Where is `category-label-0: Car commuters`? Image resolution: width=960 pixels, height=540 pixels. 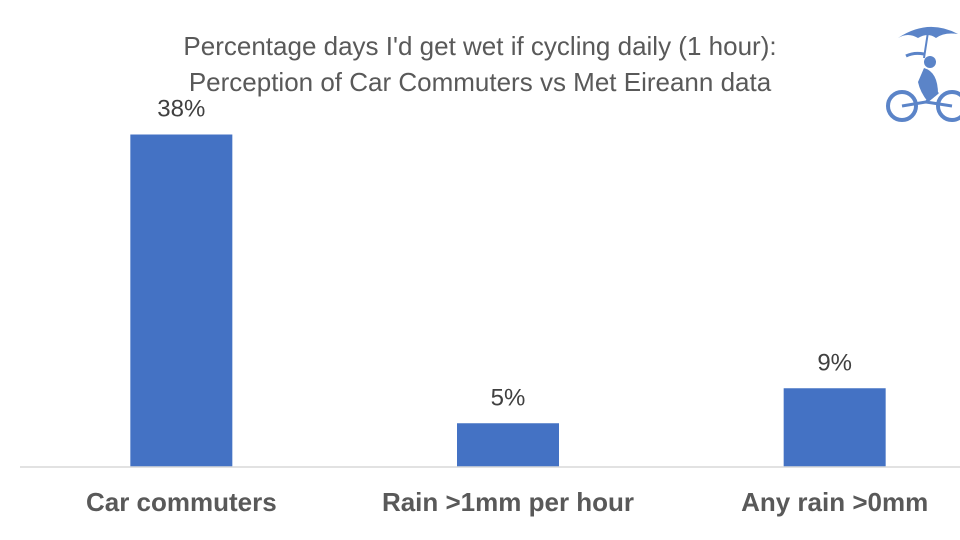 category-label-0: Car commuters is located at coordinates (181, 502).